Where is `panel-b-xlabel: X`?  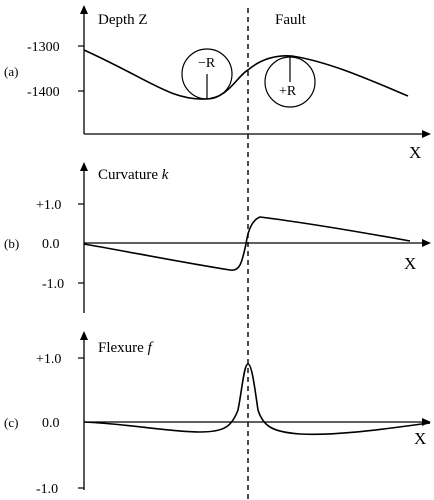 panel-b-xlabel: X is located at coordinates (410, 263).